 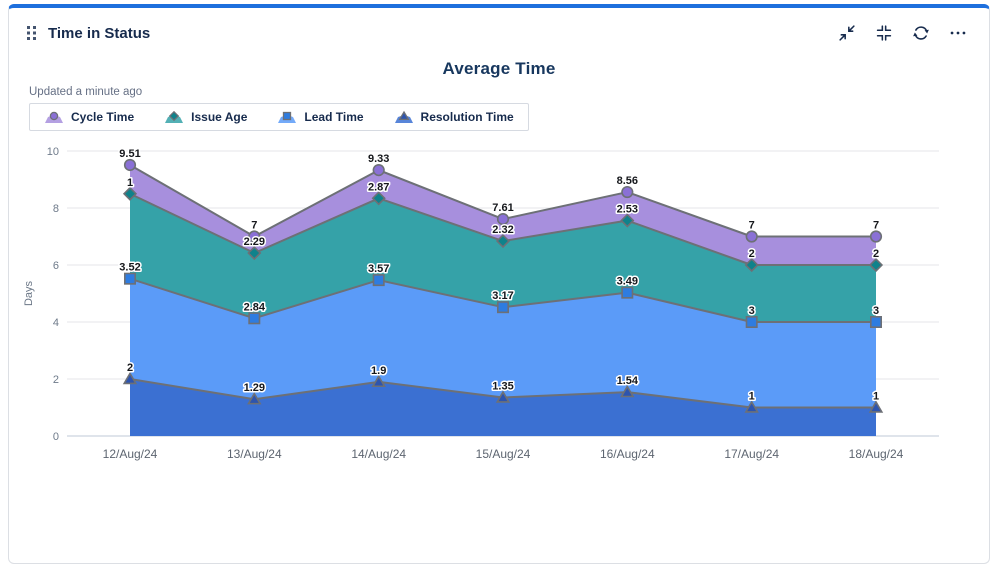 What do you see at coordinates (627, 454) in the screenshot?
I see `svg-text: 16/Aug/24` at bounding box center [627, 454].